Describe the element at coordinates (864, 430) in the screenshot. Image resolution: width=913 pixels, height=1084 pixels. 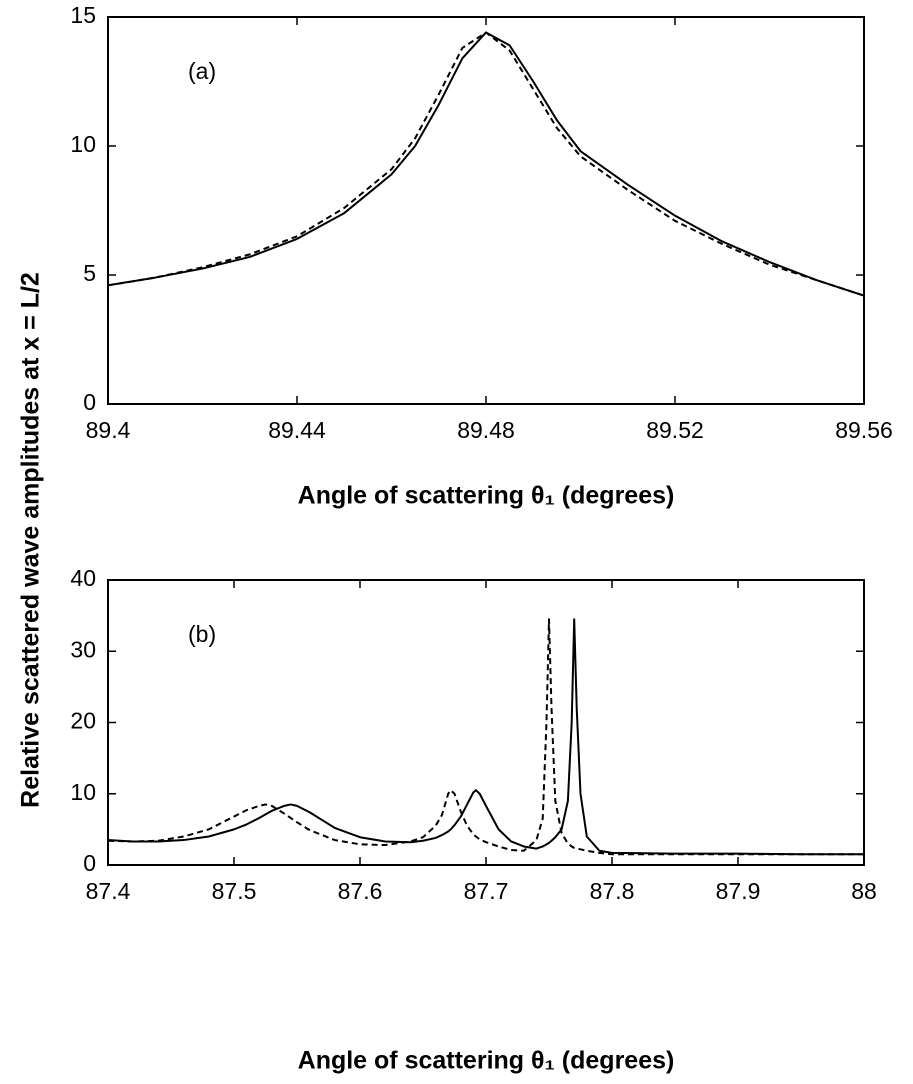
I see `x-tick-label: 89.56` at that location.